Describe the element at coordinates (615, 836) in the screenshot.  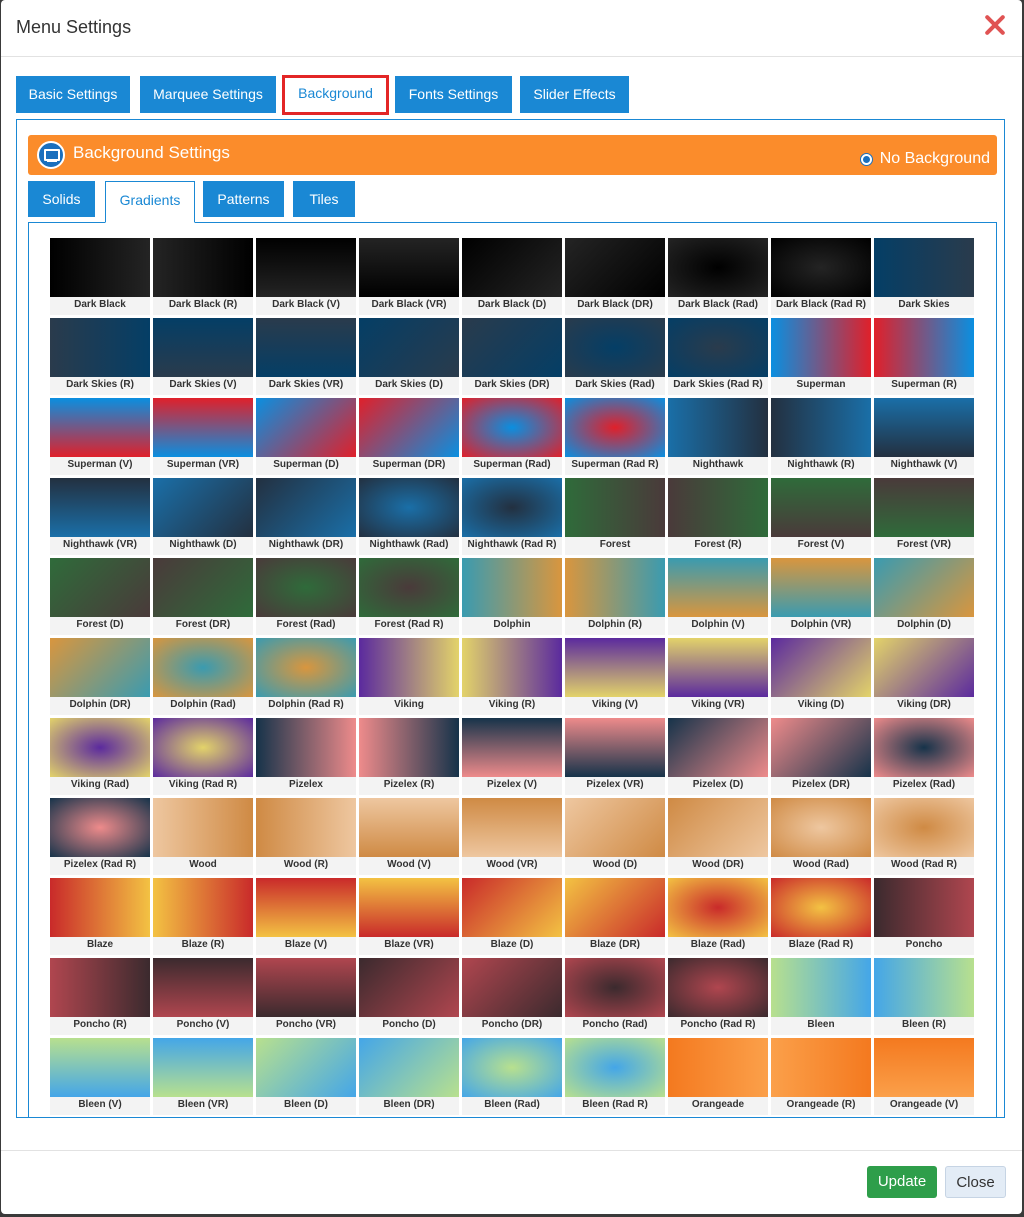
I see `gradient-swatch: Wood (D)` at that location.